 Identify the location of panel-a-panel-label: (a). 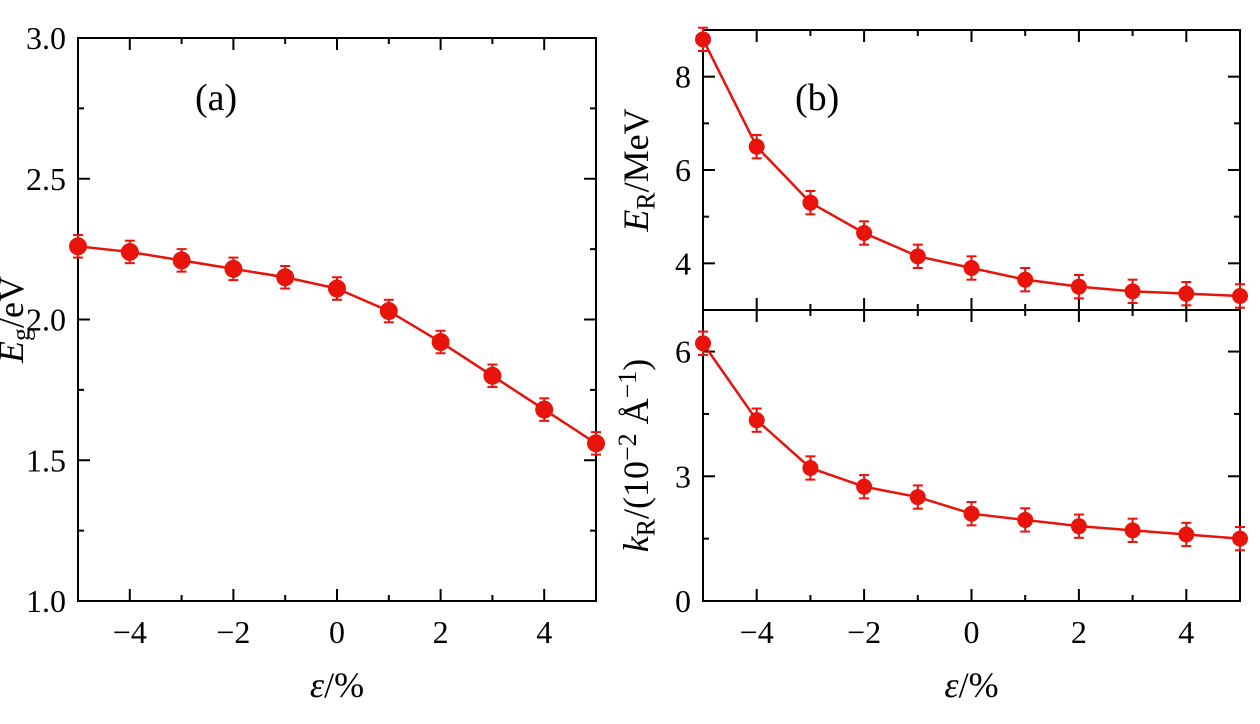
(216, 98).